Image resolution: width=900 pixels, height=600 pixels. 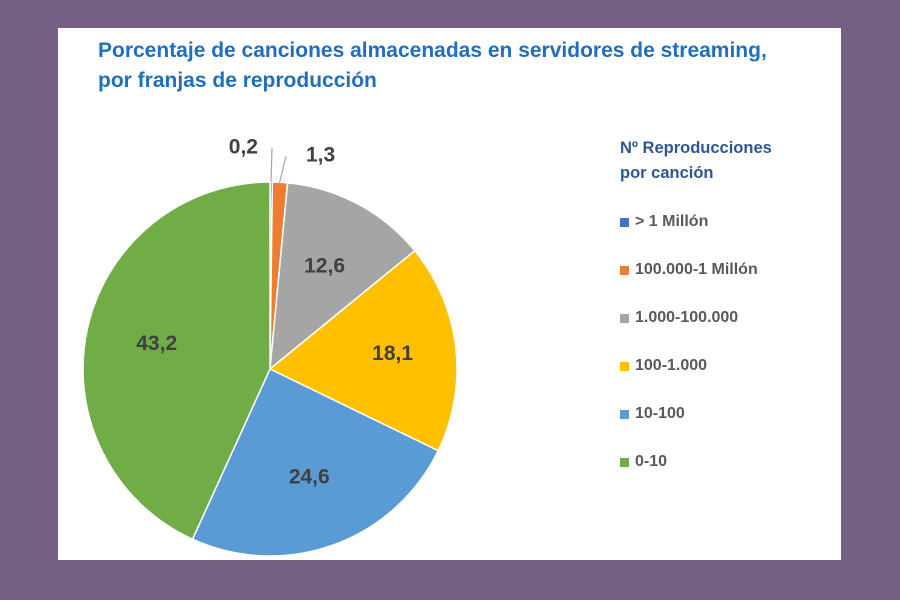 I want to click on legend-title-line-1: Nº Reproducciones, so click(x=696, y=148).